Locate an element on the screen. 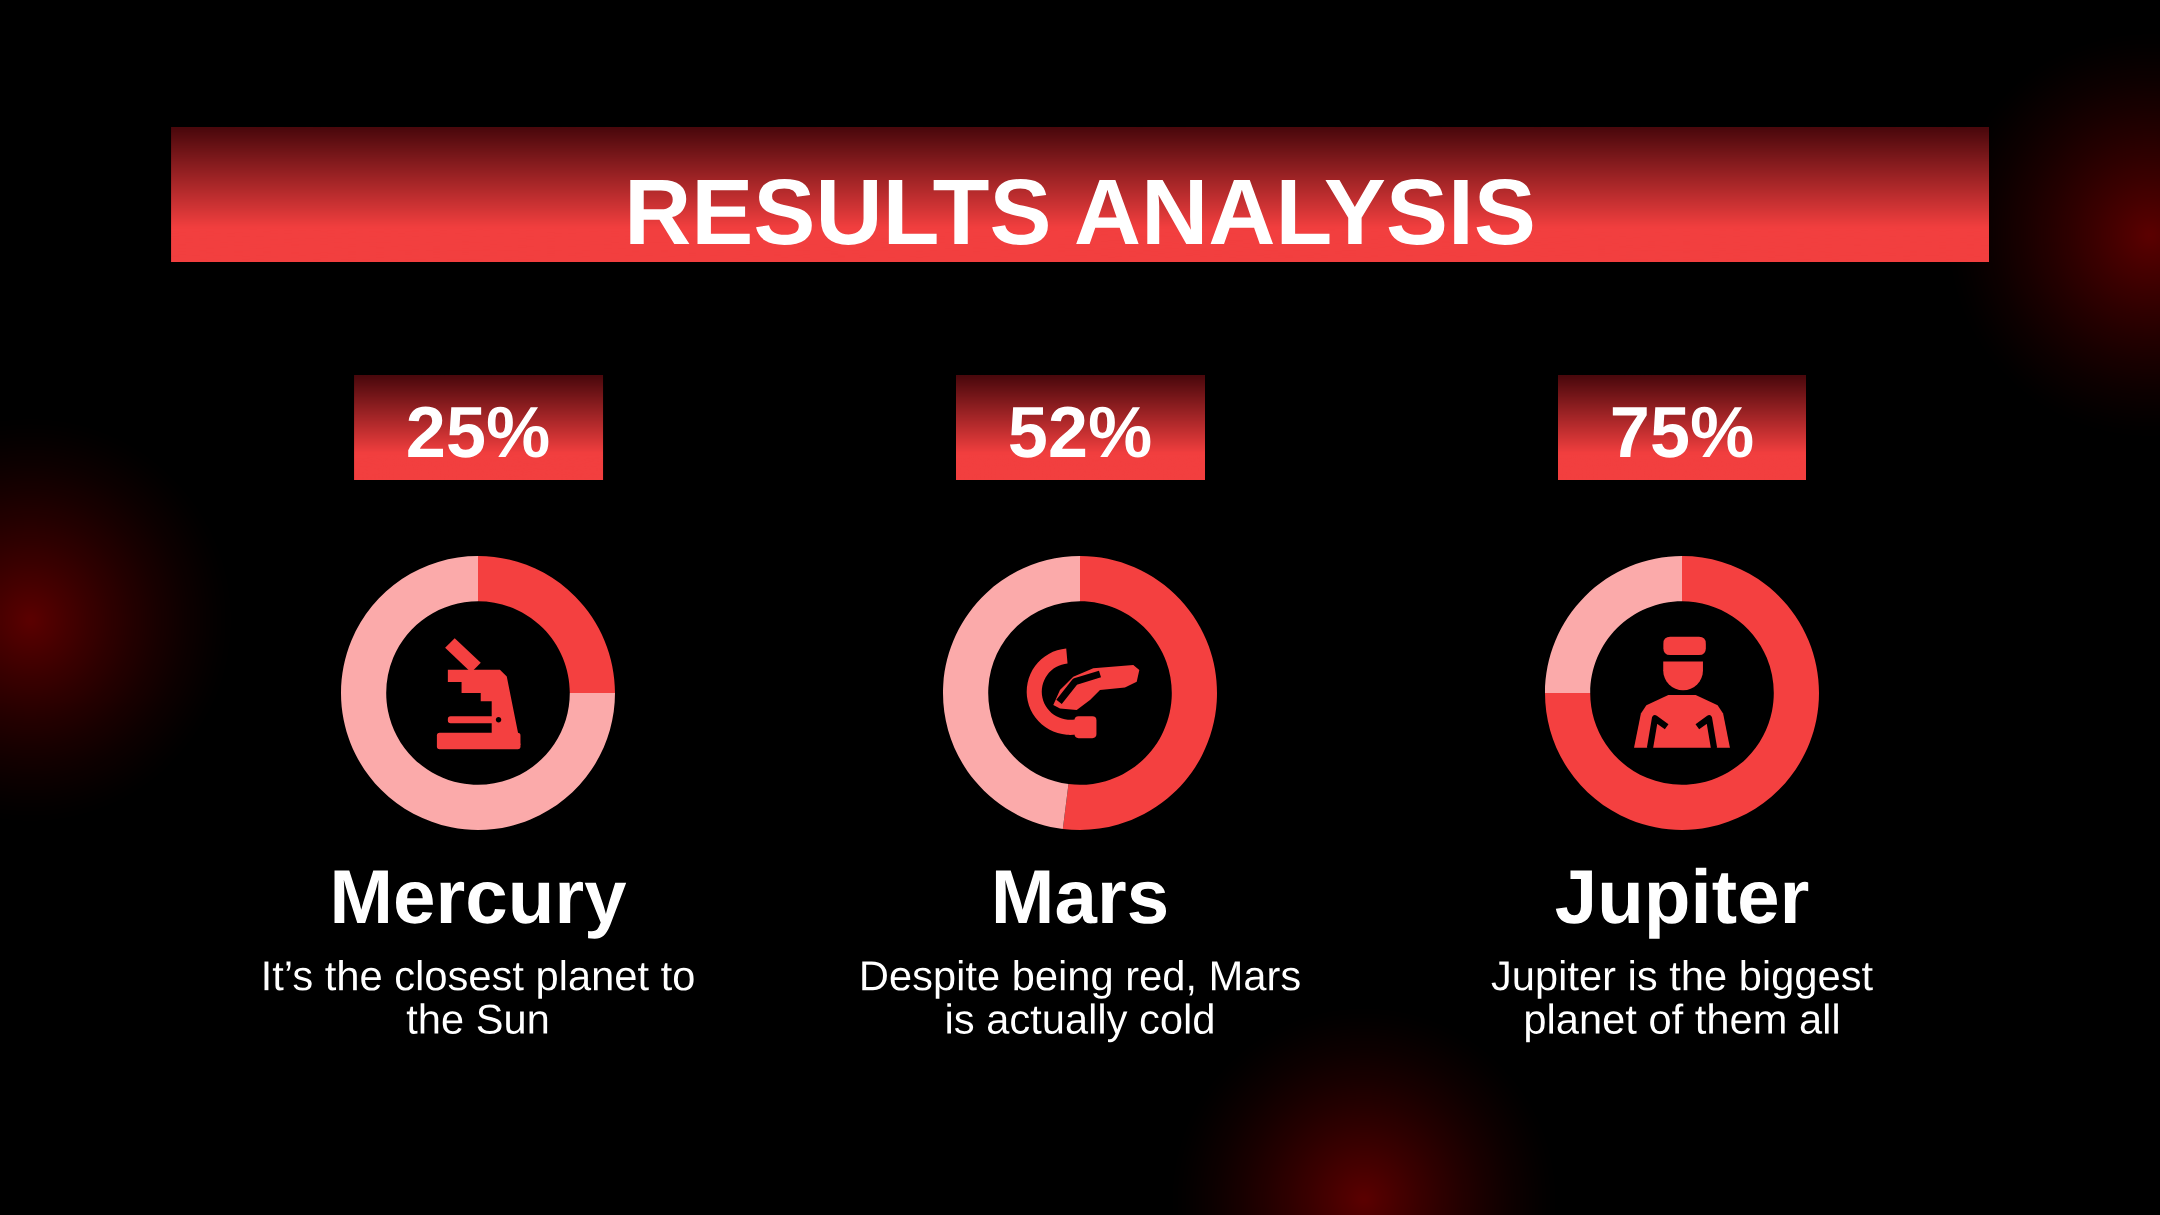 This screenshot has height=1215, width=2160. text: Jupiter is the biggest planet of them all is located at coordinates (1682, 1001).